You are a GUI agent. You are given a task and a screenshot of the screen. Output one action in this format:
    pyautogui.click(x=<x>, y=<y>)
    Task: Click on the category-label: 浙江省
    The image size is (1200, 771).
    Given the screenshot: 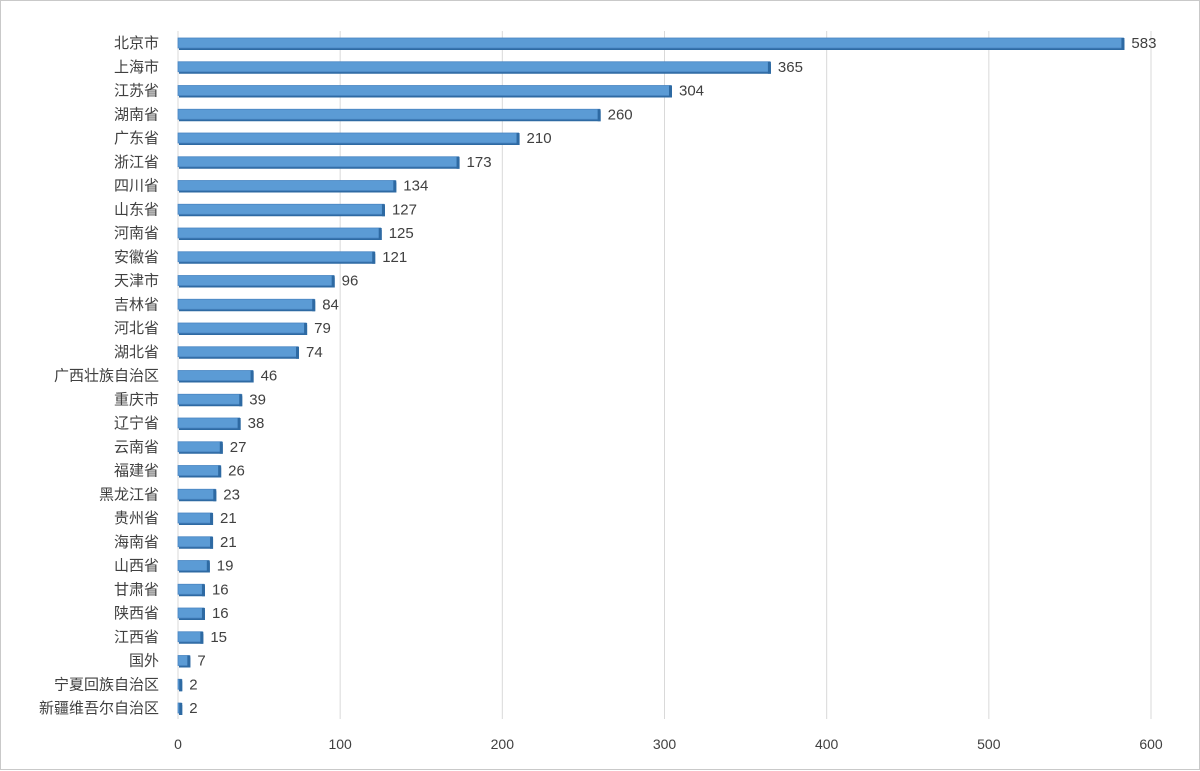 What is the action you would take?
    pyautogui.click(x=136, y=162)
    